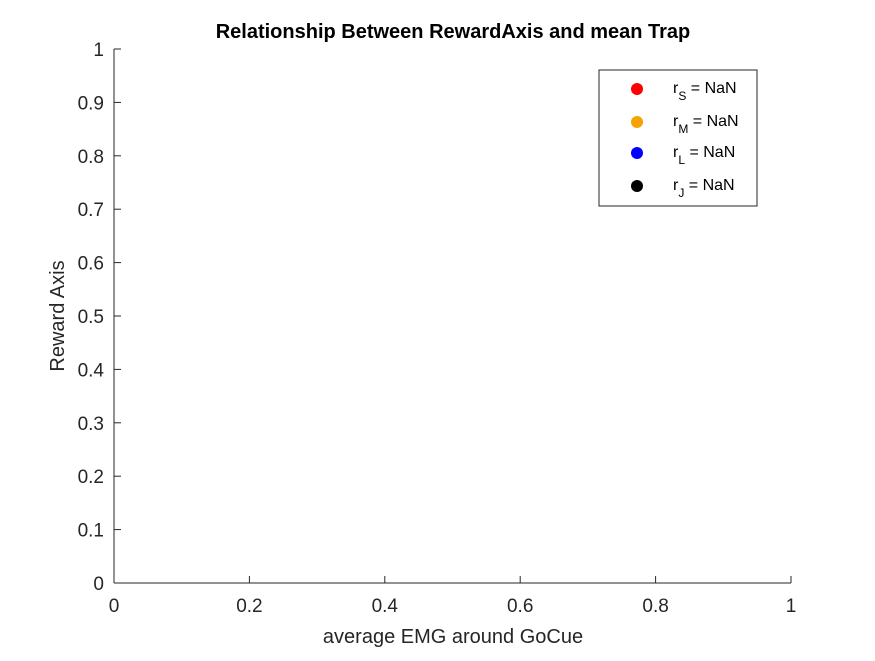  I want to click on legend-subscript: L, so click(681, 160).